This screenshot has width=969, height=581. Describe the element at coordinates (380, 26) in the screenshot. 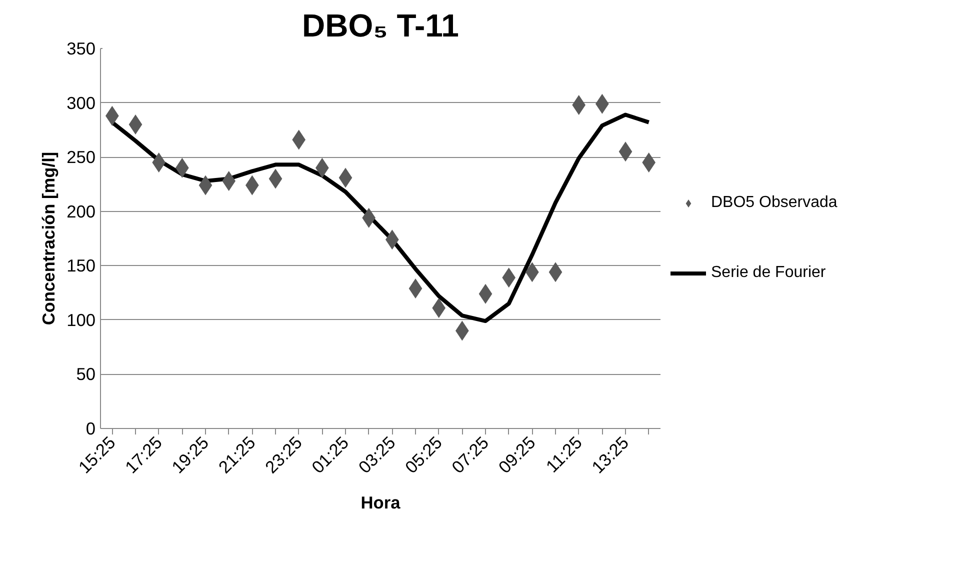

I see `chart-title: DBO₅ T-11` at that location.